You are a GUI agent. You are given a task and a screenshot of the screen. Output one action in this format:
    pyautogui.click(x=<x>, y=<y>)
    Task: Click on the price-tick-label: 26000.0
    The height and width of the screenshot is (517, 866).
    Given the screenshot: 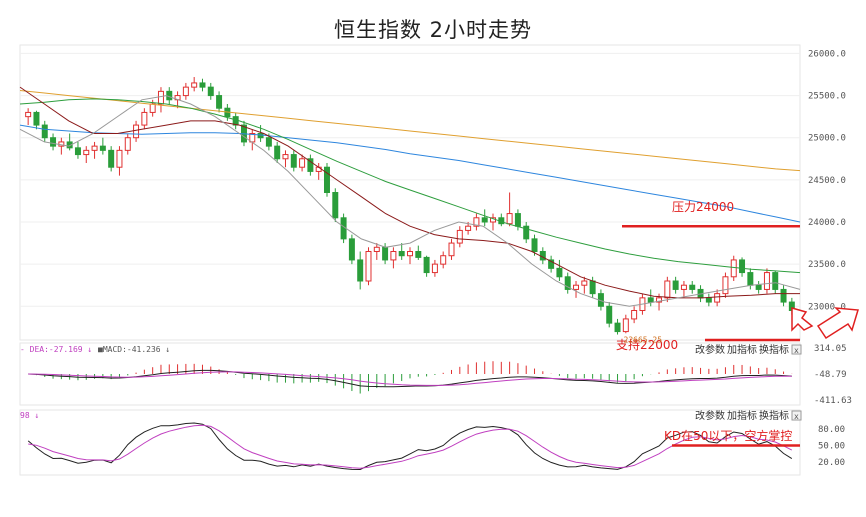 What is the action you would take?
    pyautogui.click(x=827, y=54)
    